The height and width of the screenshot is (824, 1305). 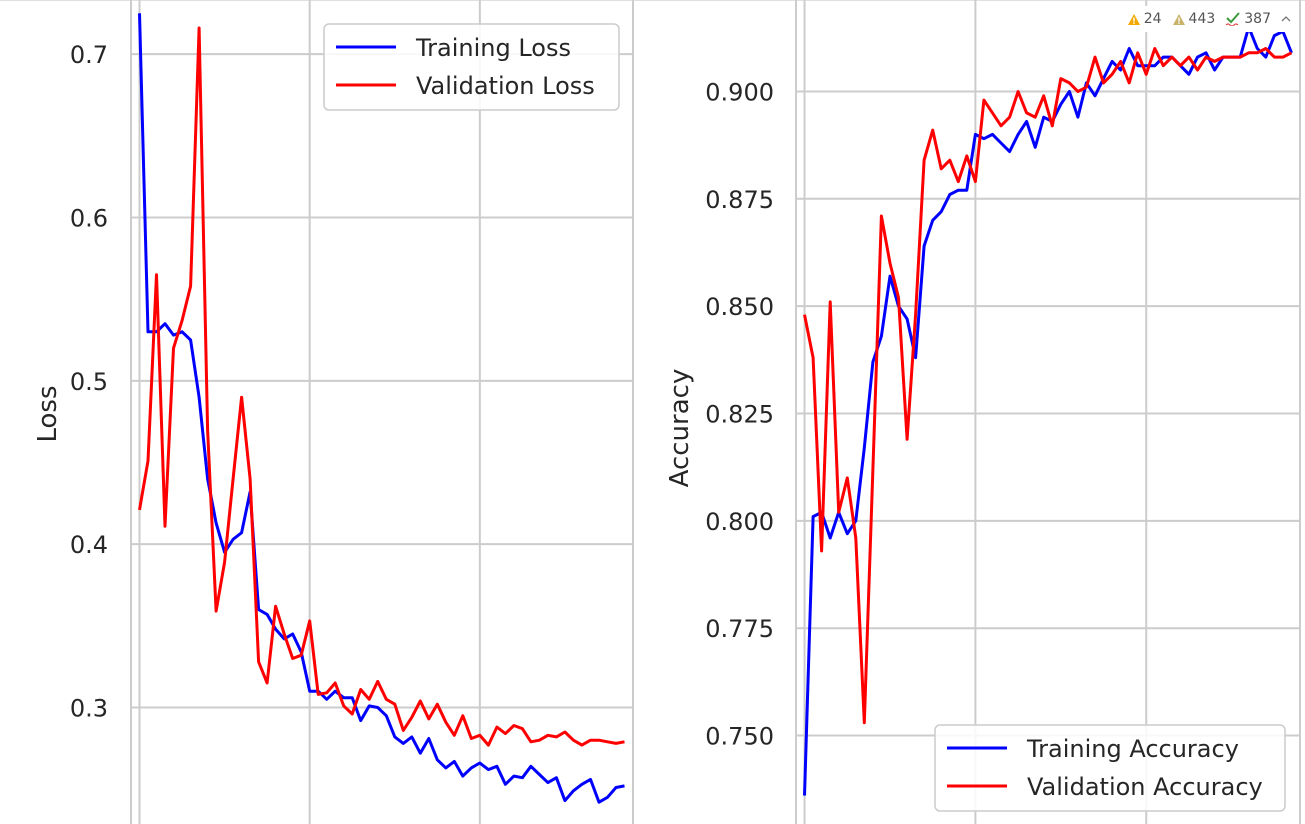 I want to click on loss-legend-label: Validation Loss, so click(x=505, y=86).